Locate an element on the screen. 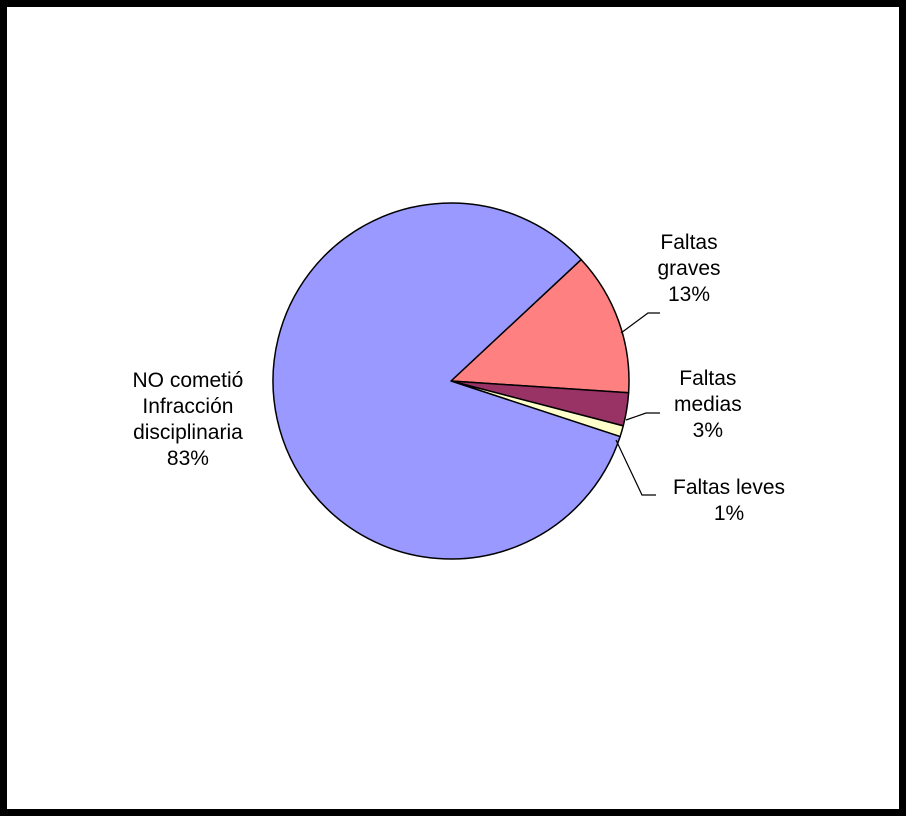  label-percent: 1% is located at coordinates (729, 513).